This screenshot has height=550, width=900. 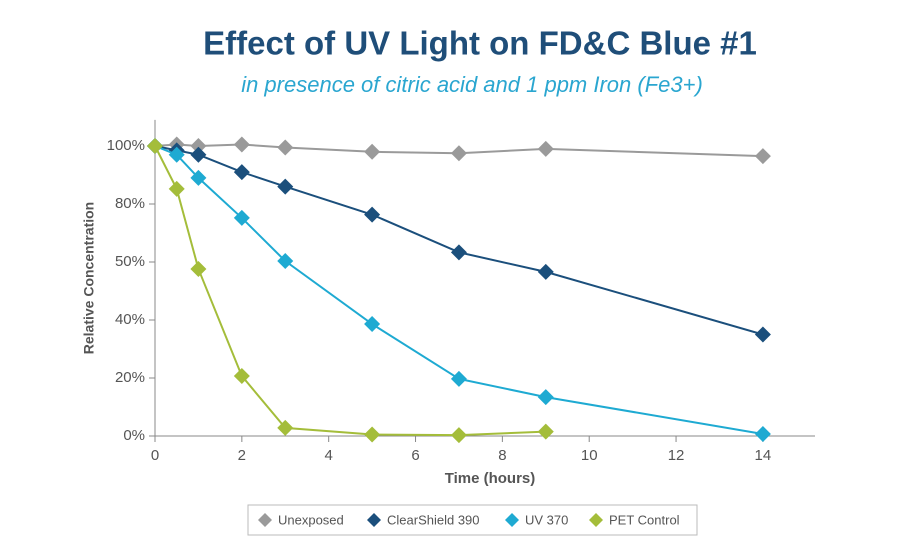 What do you see at coordinates (130, 261) in the screenshot?
I see `y-tick-label: 50%` at bounding box center [130, 261].